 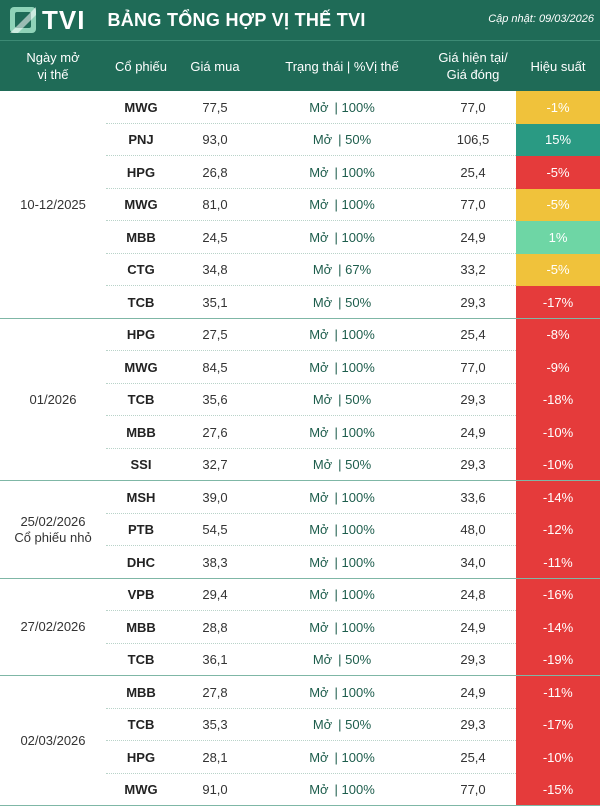 What do you see at coordinates (215, 464) in the screenshot?
I see `buy-price: 32,7` at bounding box center [215, 464].